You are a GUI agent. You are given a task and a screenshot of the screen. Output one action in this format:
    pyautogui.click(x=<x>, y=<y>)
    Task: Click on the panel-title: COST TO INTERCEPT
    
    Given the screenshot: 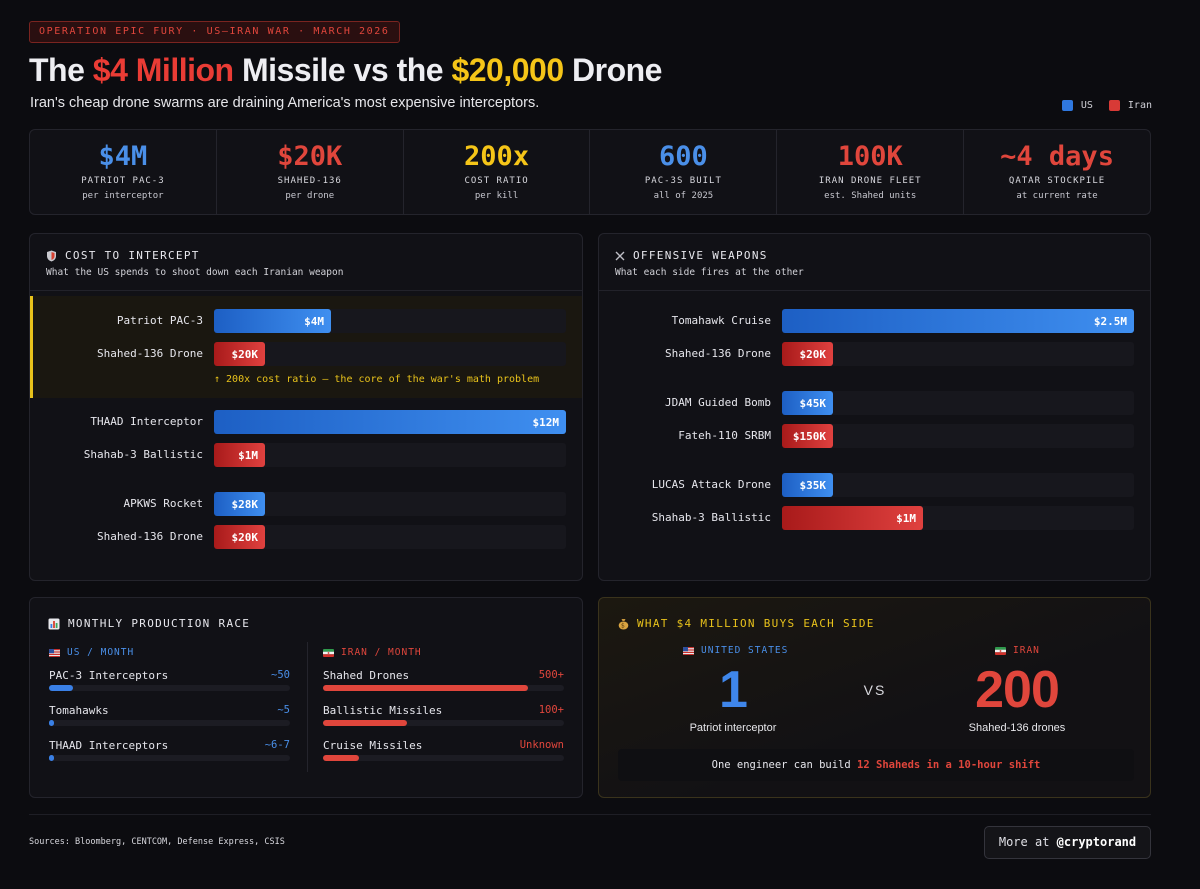 What is the action you would take?
    pyautogui.click(x=314, y=255)
    